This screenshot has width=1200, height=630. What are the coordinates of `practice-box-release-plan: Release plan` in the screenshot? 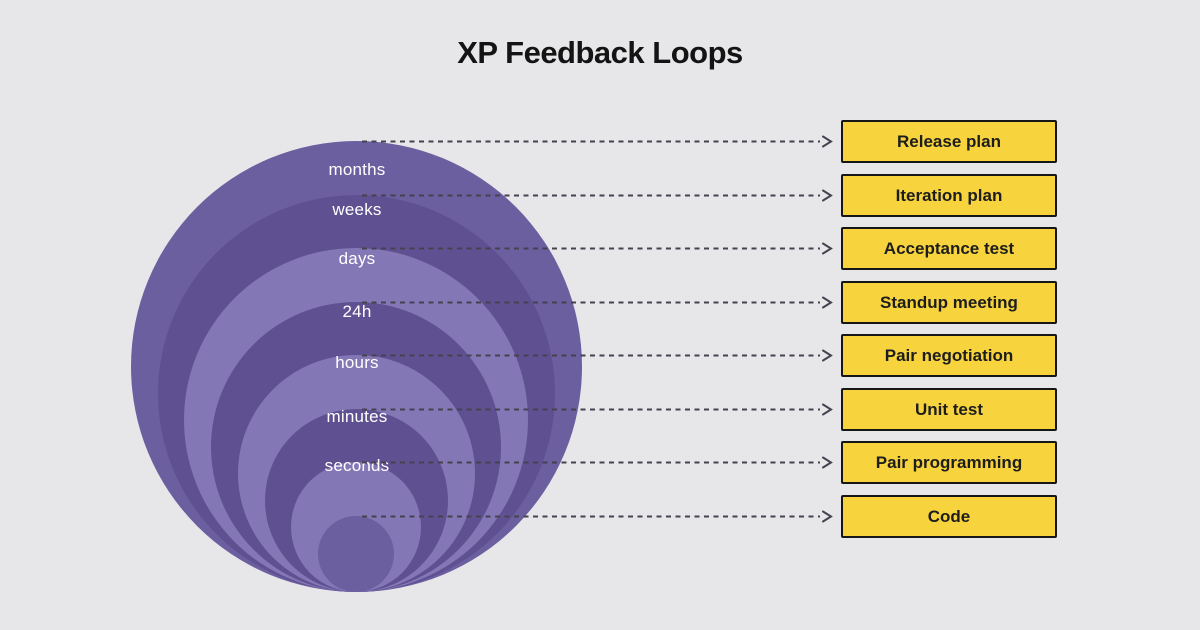 It's located at (949, 141).